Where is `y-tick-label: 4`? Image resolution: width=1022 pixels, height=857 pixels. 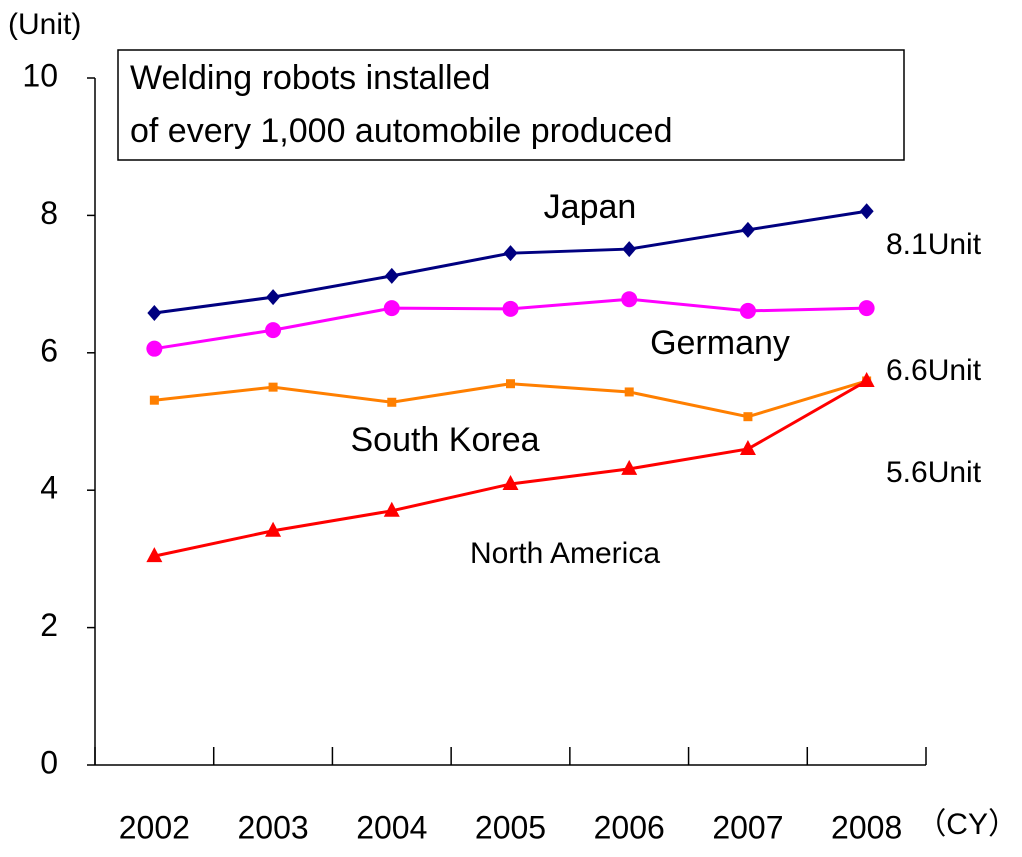
y-tick-label: 4 is located at coordinates (49, 488).